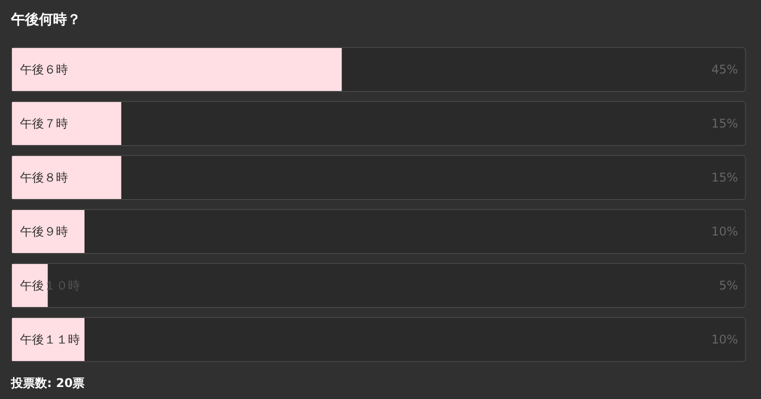 The height and width of the screenshot is (399, 761). Describe the element at coordinates (47, 383) in the screenshot. I see `text: 投票数: 20票` at that location.